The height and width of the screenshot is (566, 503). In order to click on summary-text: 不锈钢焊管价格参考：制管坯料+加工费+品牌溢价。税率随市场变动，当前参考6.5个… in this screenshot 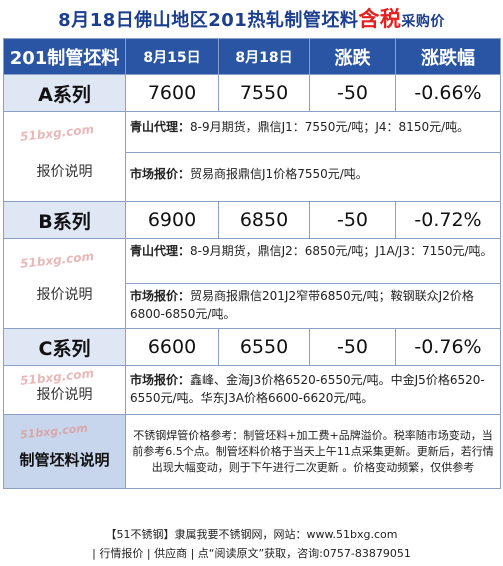, I will do `click(313, 451)`.